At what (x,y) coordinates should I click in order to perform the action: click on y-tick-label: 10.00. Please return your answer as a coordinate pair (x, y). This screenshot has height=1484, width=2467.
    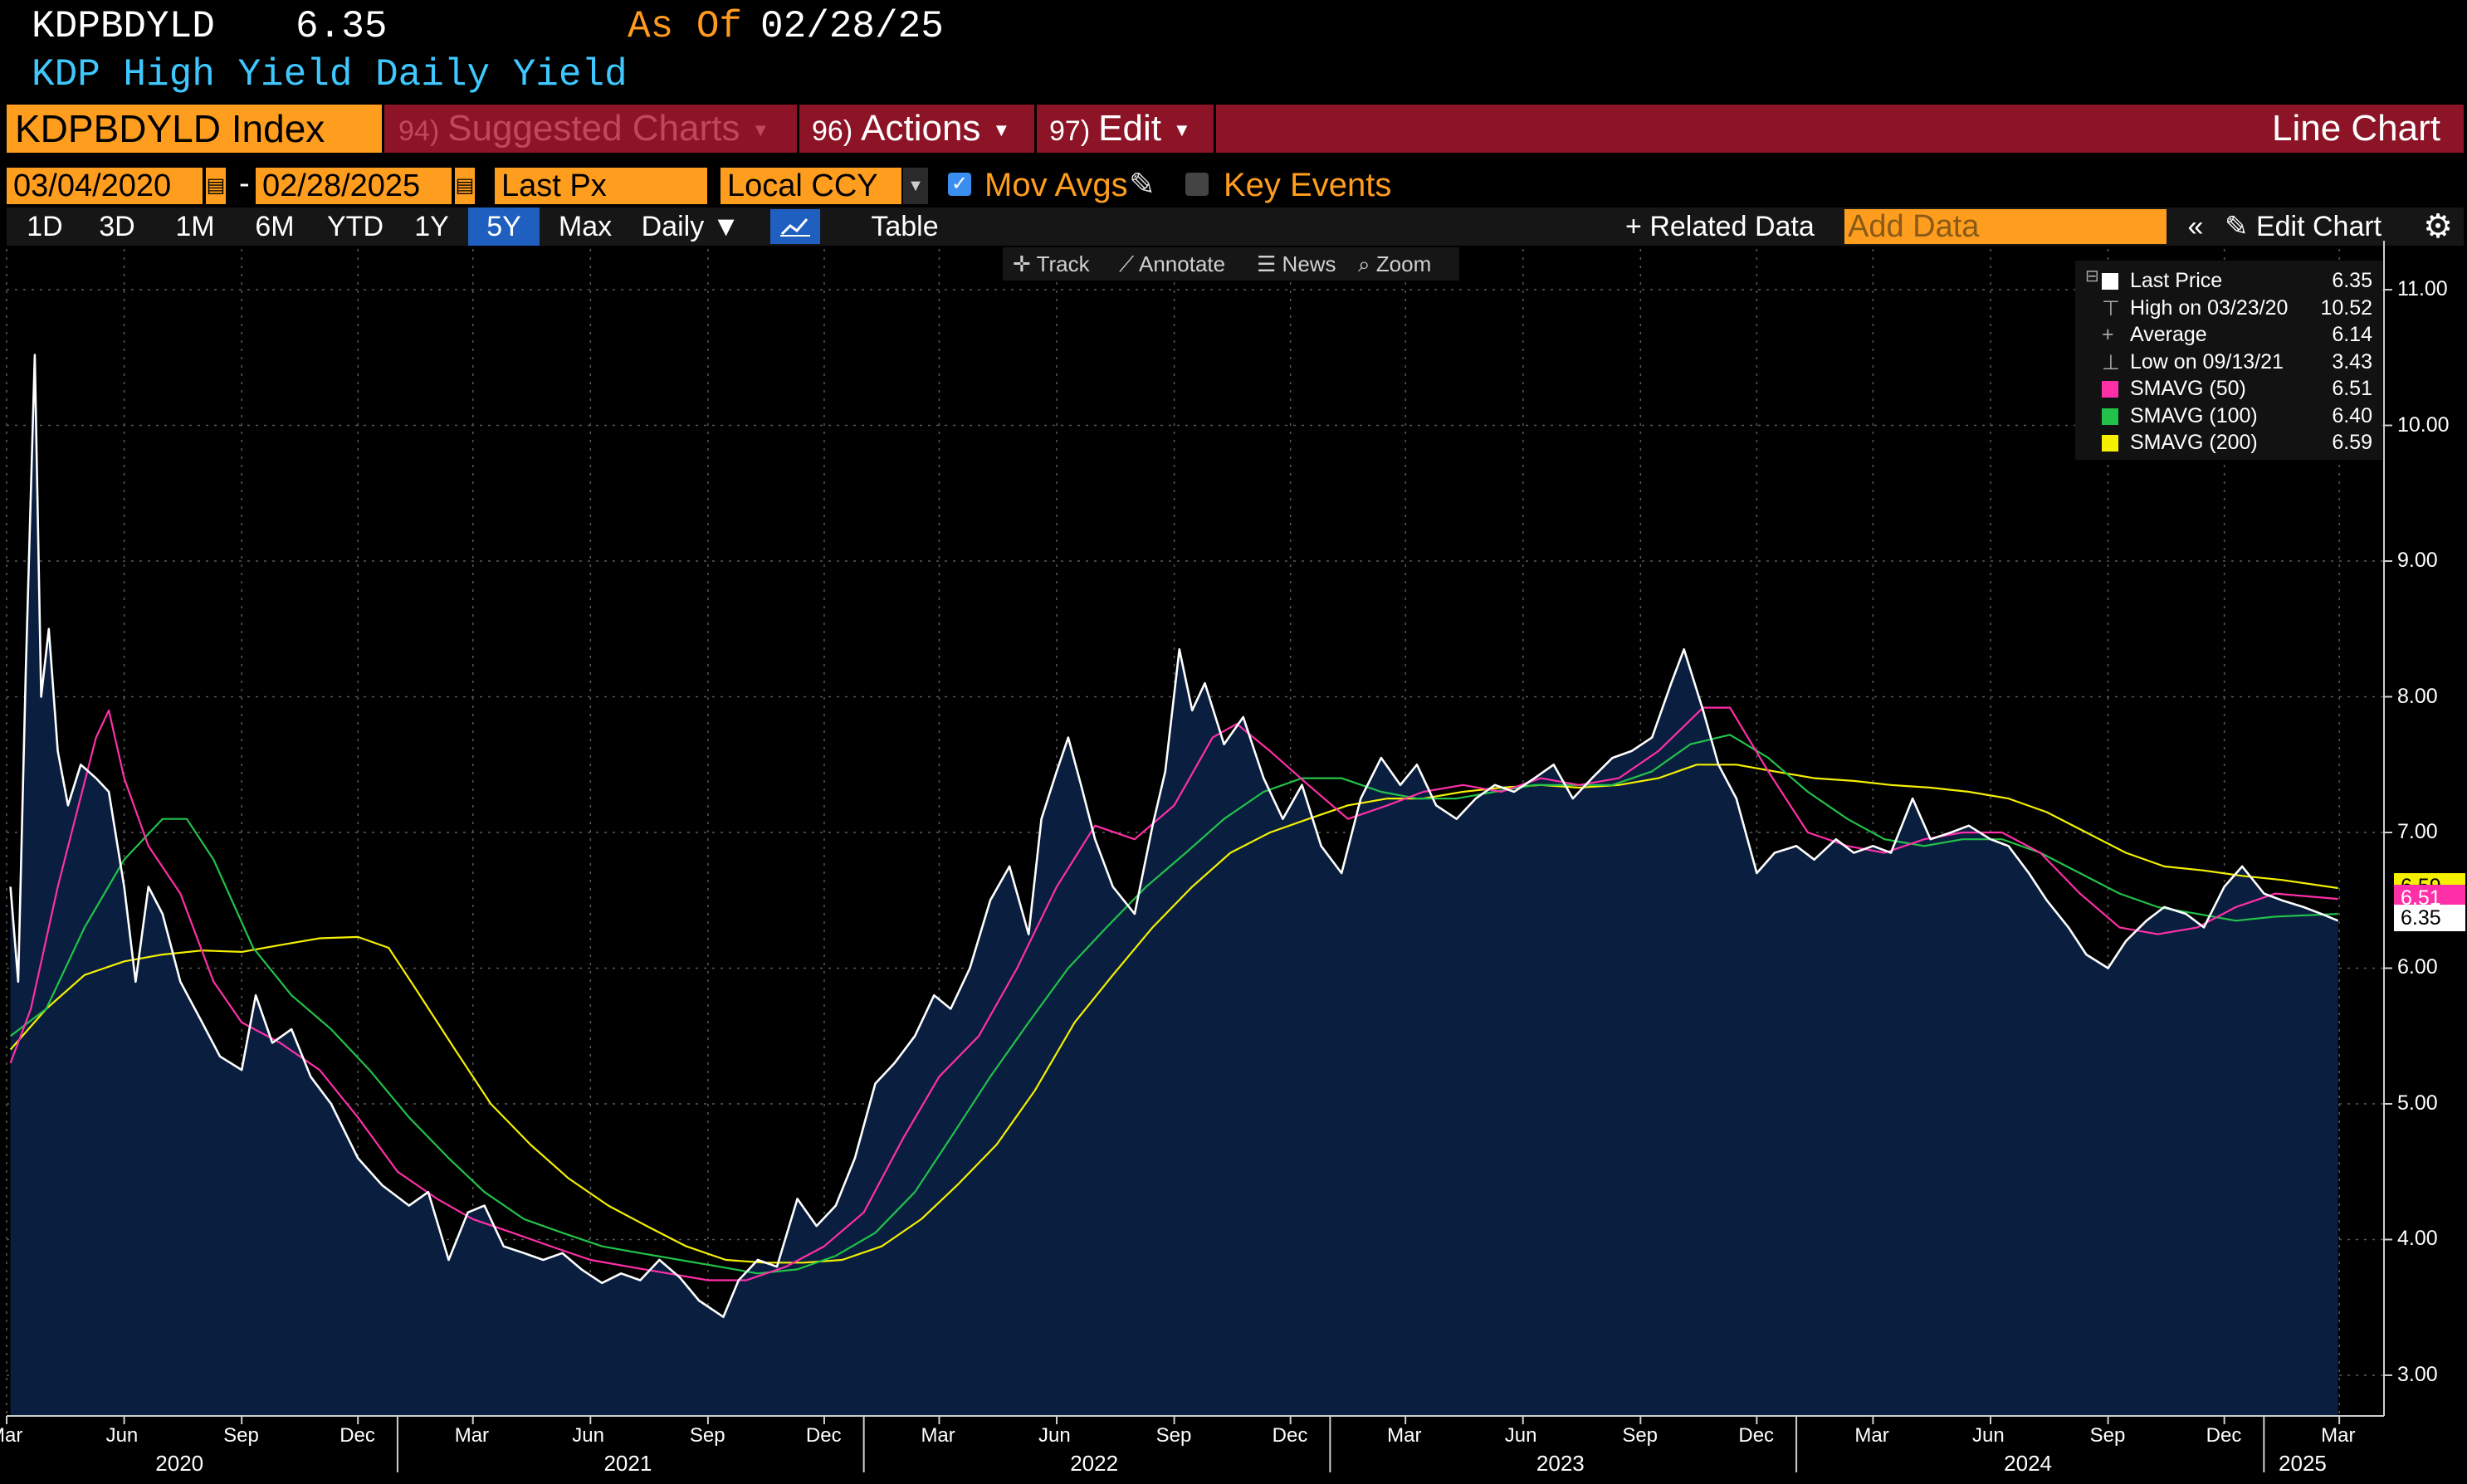
    Looking at the image, I should click on (2423, 424).